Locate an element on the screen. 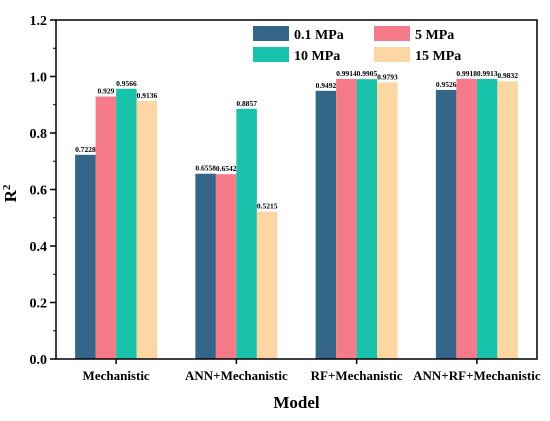 This screenshot has width=550, height=421. legend: 0.1 MPa 5 MPa 10 MPa 15 MPa is located at coordinates (357, 45).